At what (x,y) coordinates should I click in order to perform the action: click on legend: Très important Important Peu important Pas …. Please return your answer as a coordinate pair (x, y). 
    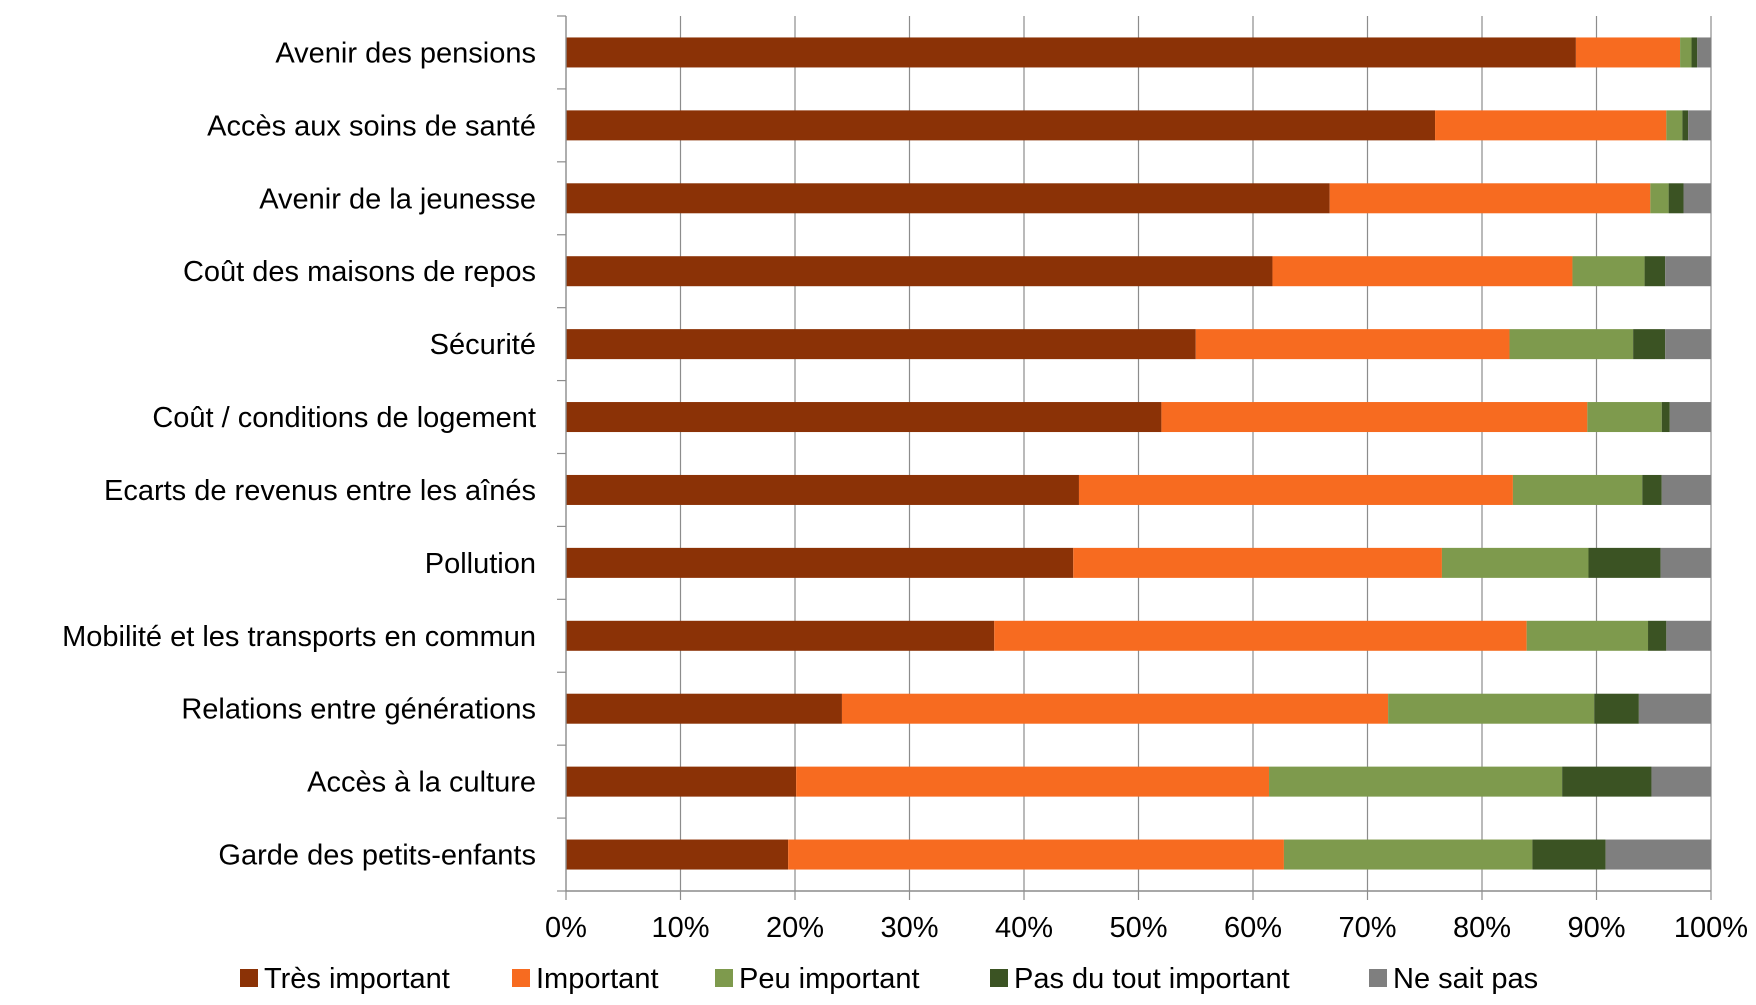
    Looking at the image, I should click on (889, 979).